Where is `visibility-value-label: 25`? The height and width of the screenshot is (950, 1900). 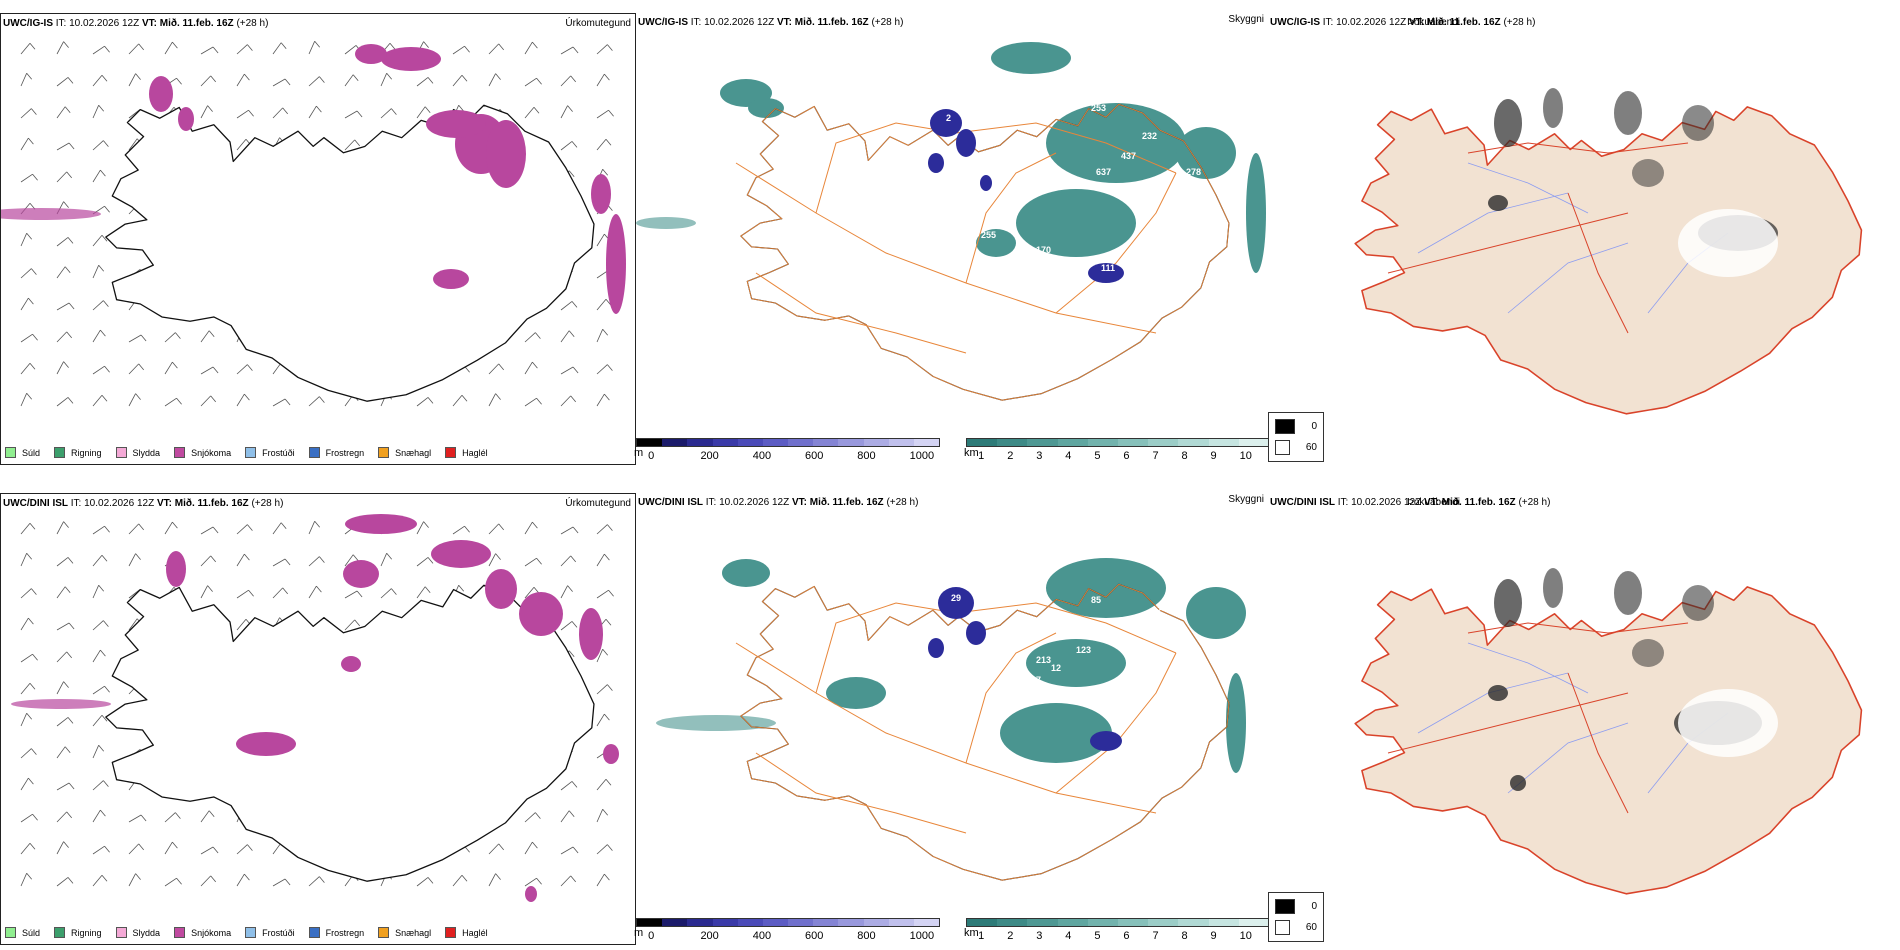 visibility-value-label: 25 is located at coordinates (986, 118).